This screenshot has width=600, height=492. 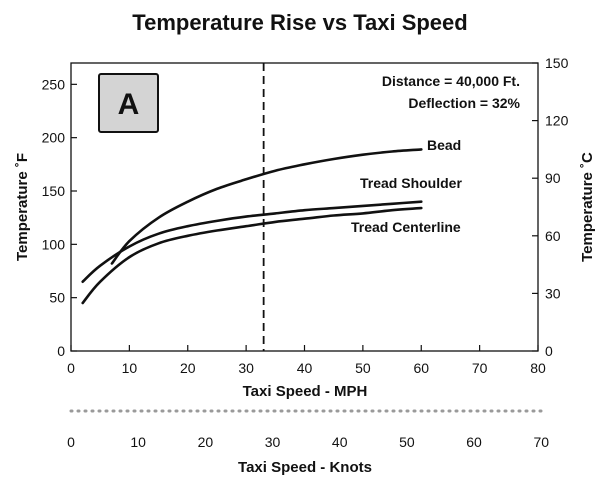 What do you see at coordinates (305, 368) in the screenshot?
I see `x-tick-label: 40` at bounding box center [305, 368].